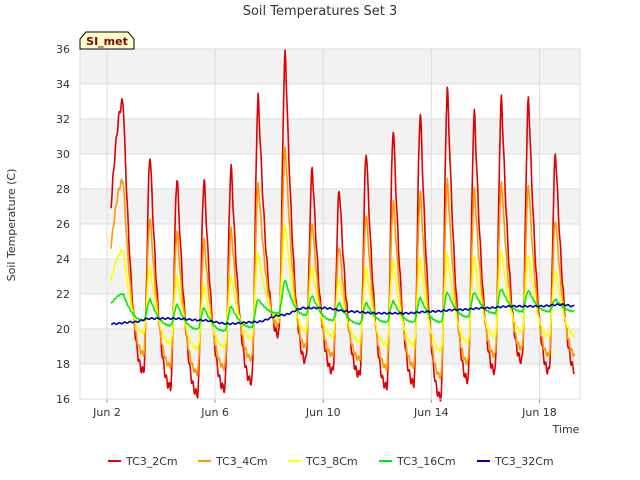 Image resolution: width=640 pixels, height=480 pixels. I want to click on x-tick-label: Jun 6, so click(214, 412).